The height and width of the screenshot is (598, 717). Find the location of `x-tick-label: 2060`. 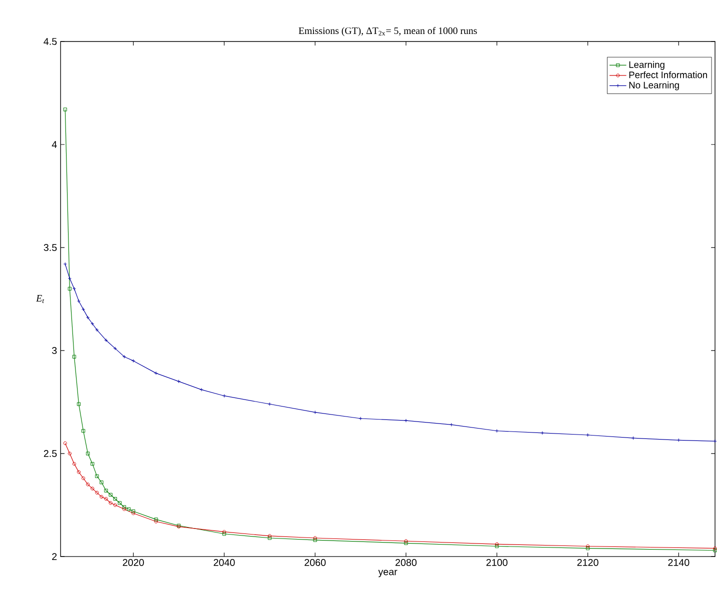

x-tick-label: 2060 is located at coordinates (315, 562).